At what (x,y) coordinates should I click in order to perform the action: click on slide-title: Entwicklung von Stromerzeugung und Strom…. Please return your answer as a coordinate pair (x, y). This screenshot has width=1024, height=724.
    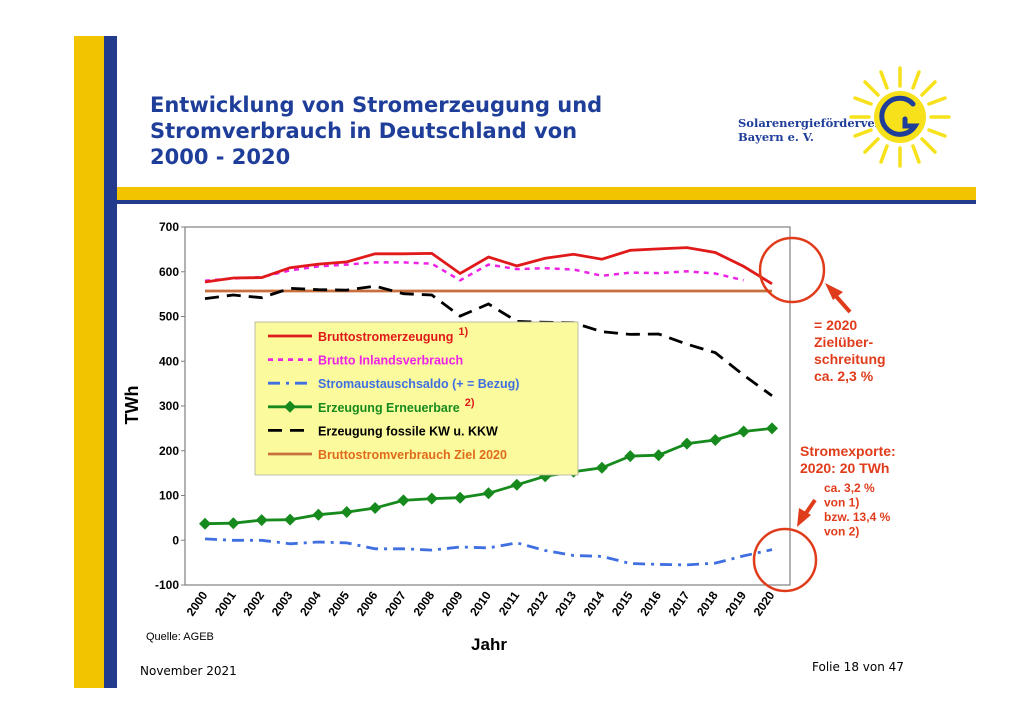
    Looking at the image, I should click on (400, 131).